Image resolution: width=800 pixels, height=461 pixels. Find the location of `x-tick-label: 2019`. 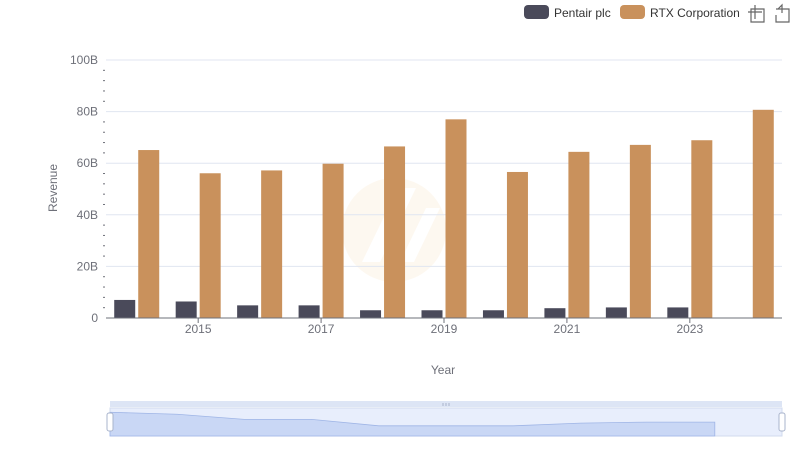

x-tick-label: 2019 is located at coordinates (444, 329).